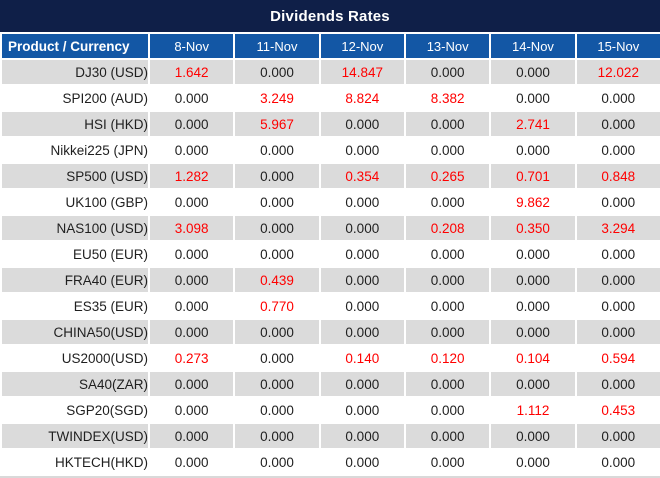  What do you see at coordinates (75, 228) in the screenshot?
I see `product-cell: NAS100 (USD)` at bounding box center [75, 228].